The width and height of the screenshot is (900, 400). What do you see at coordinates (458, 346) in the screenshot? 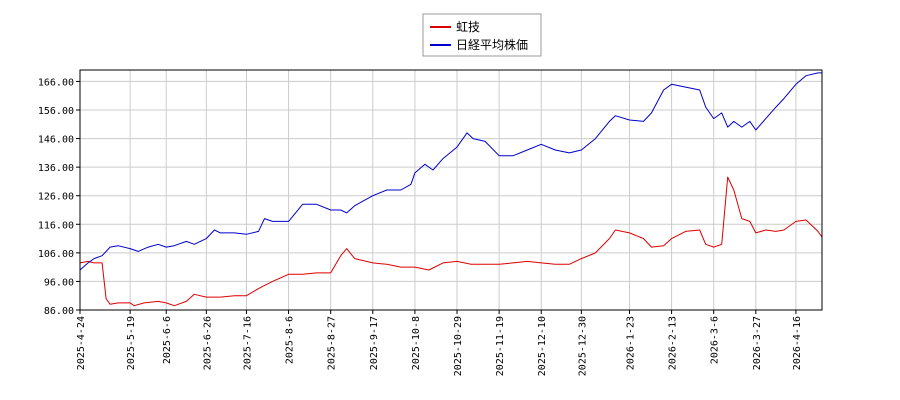
I see `x-tick-label: 2025-10-29` at bounding box center [458, 346].